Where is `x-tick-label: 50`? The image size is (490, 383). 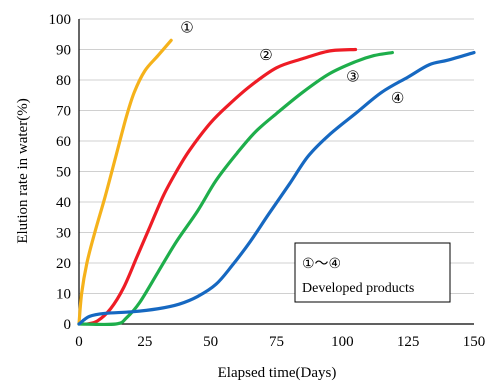
x-tick-label: 50 is located at coordinates (210, 342).